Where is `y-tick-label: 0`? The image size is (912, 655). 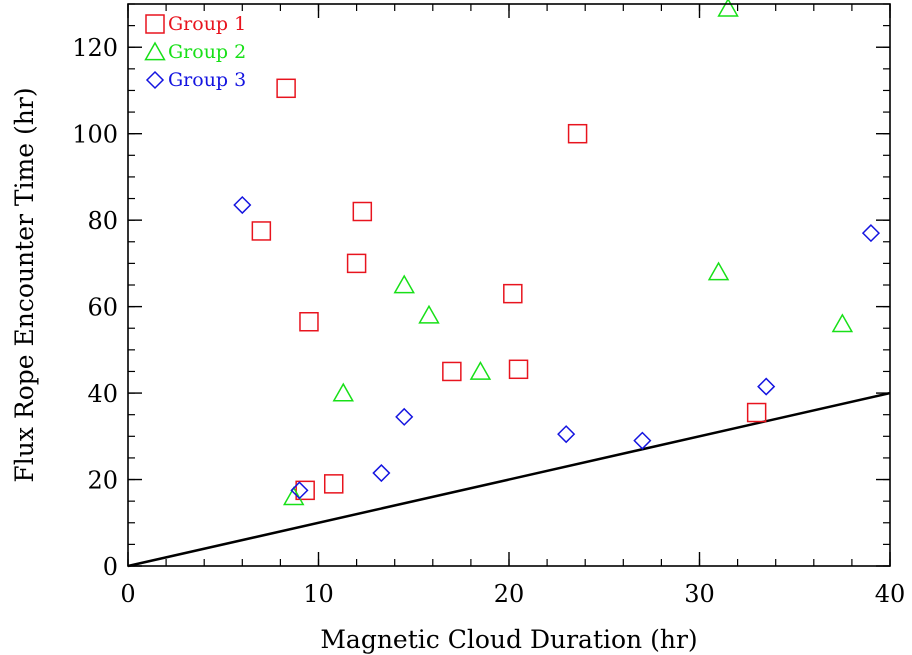
y-tick-label: 0 is located at coordinates (110, 567).